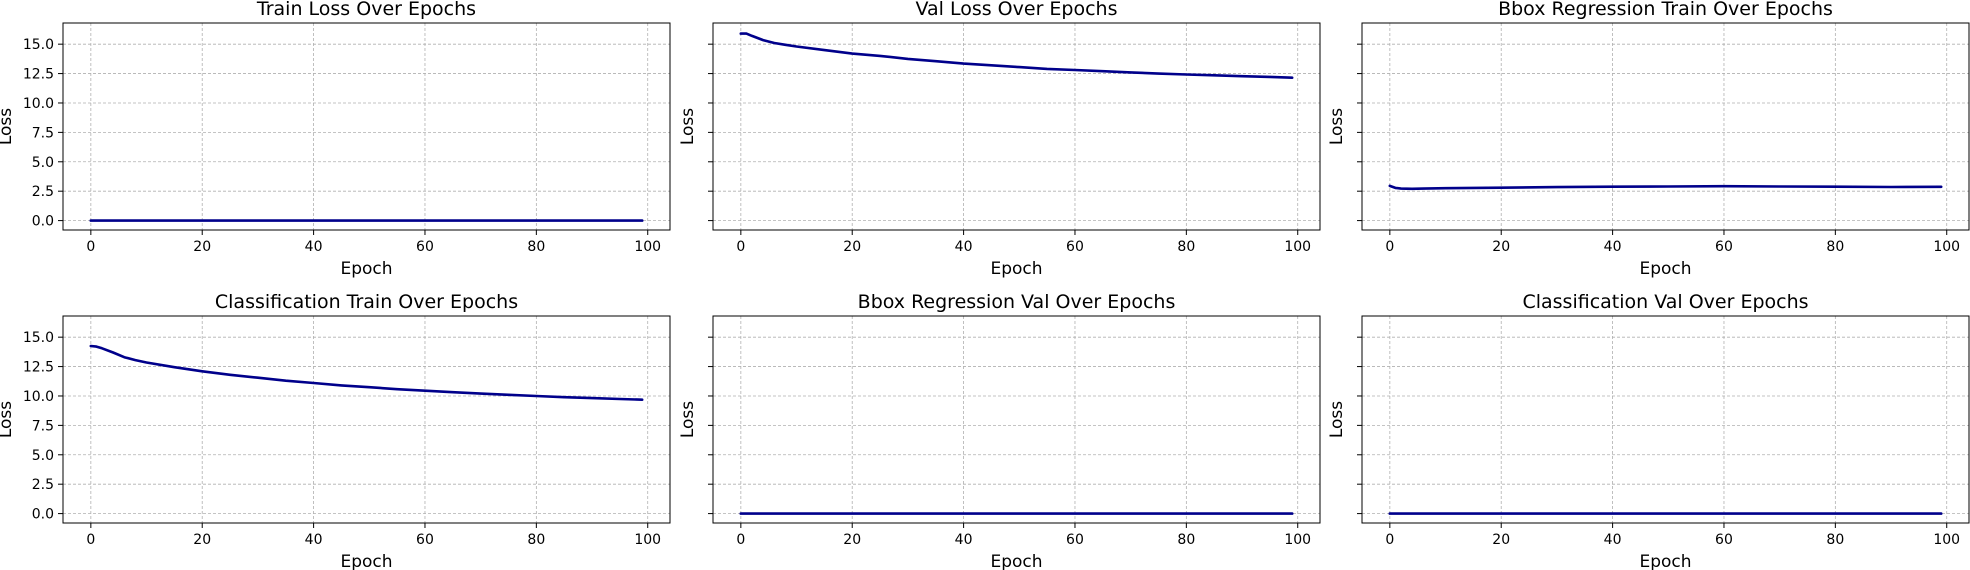  What do you see at coordinates (1665, 10) in the screenshot?
I see `chart-title: Bbox Regression Train Over Epochs` at bounding box center [1665, 10].